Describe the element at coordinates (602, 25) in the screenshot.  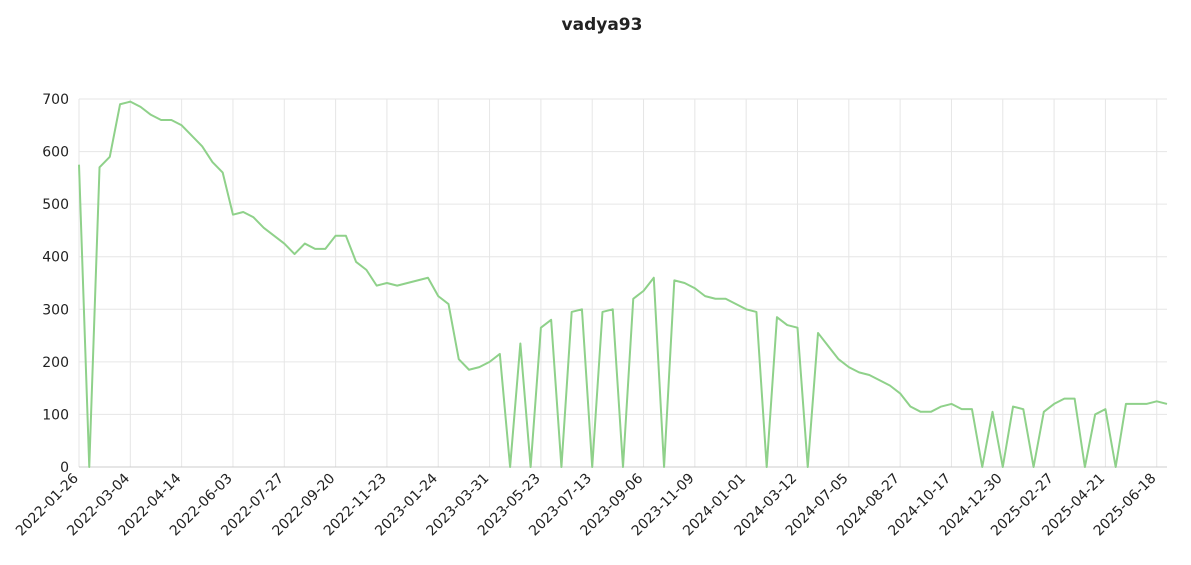
I see `chart-title: vadya93` at that location.